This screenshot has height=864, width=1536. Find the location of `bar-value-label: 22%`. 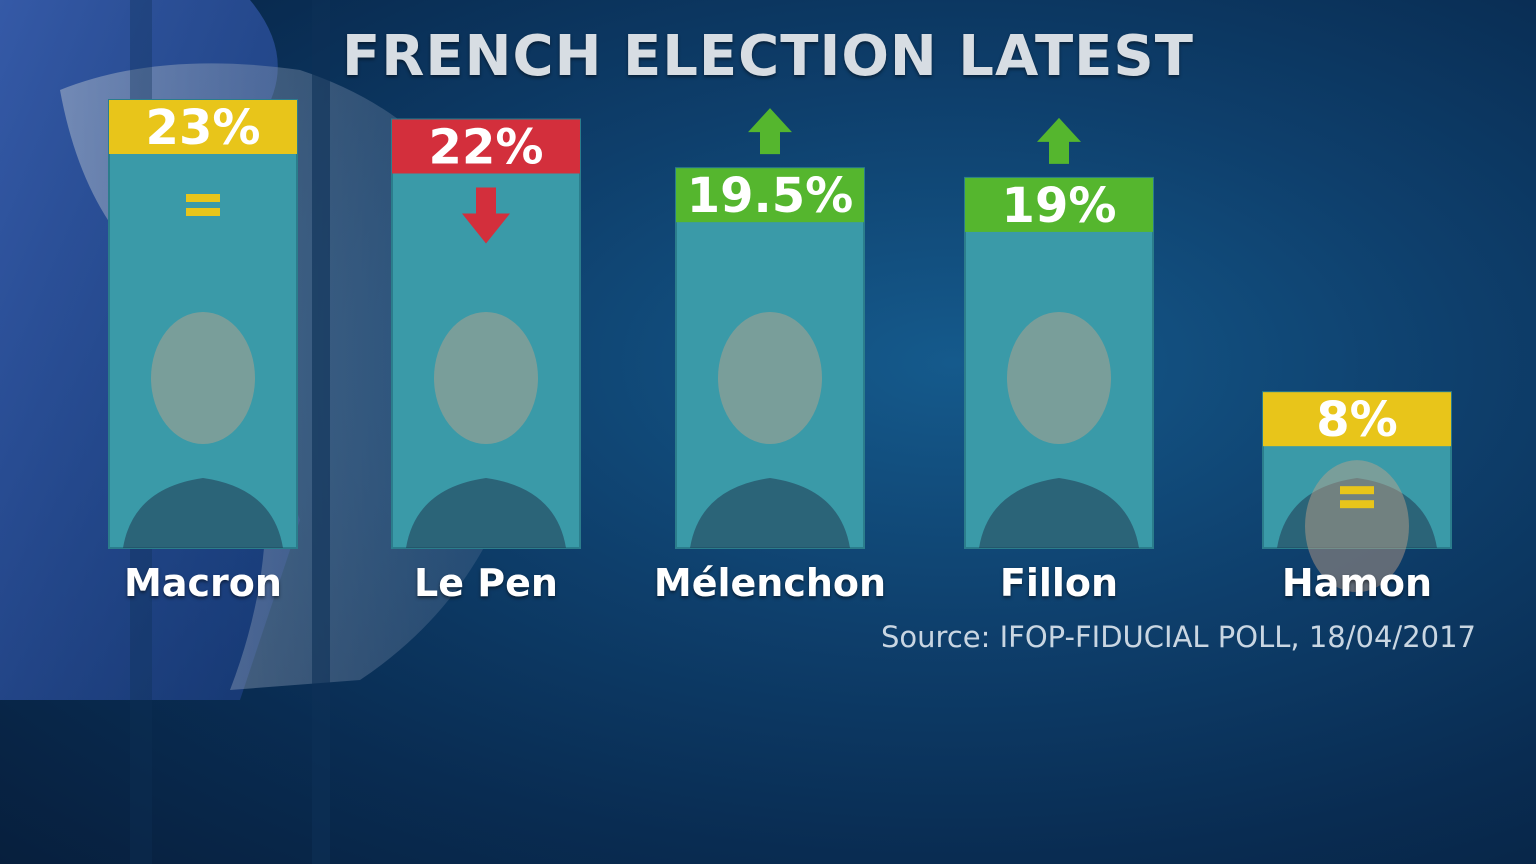

bar-value-label: 22% is located at coordinates (486, 147).